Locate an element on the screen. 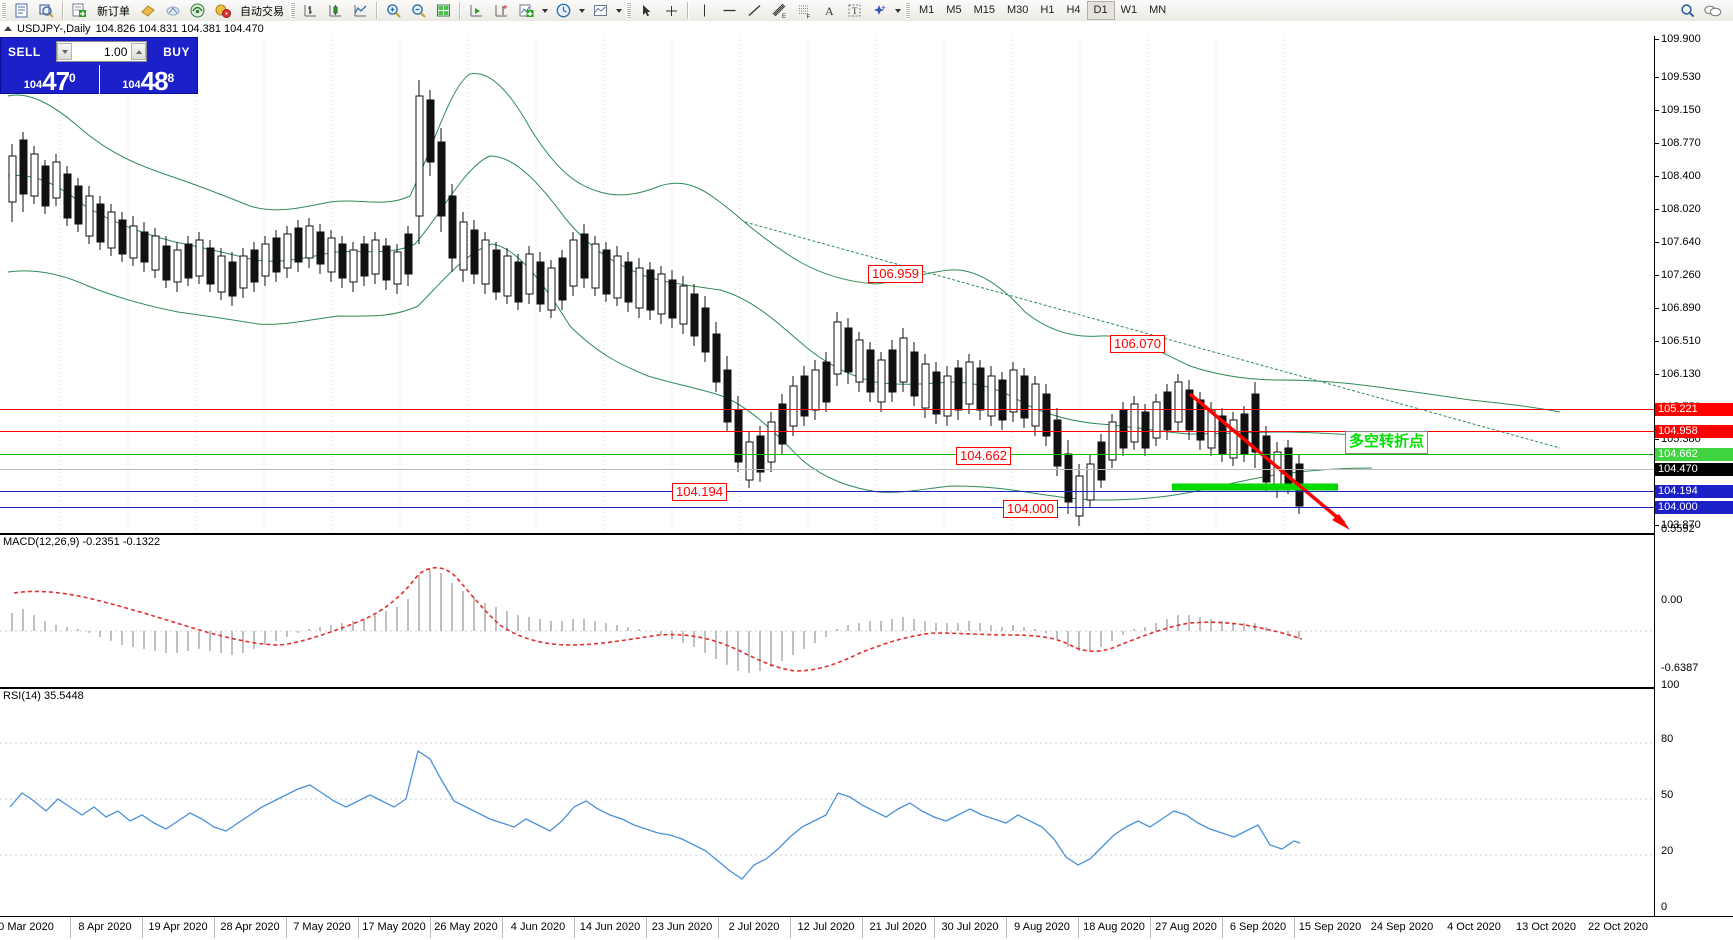 This screenshot has height=940, width=1733. zoom-in-icon is located at coordinates (393, 10).